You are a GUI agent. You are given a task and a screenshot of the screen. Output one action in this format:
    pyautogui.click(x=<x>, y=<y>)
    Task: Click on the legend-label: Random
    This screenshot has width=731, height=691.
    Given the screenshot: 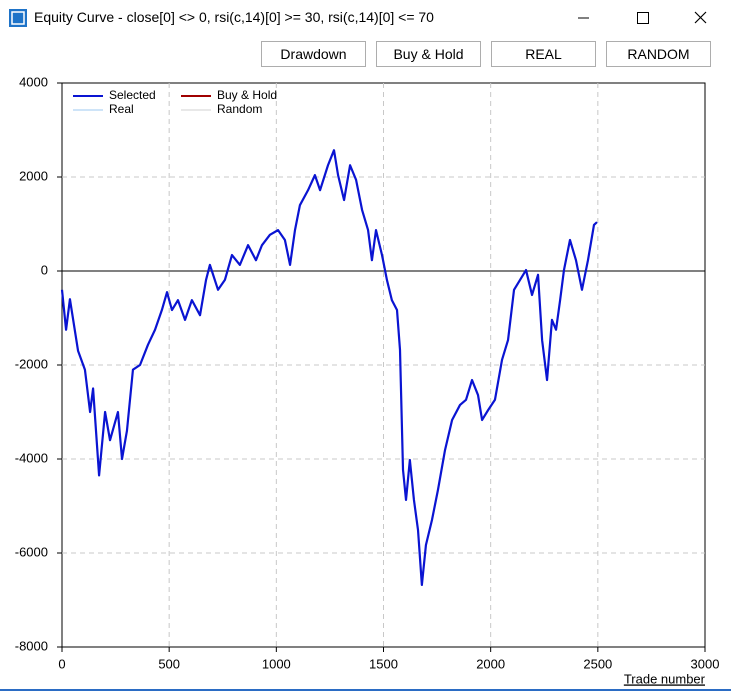 What is the action you would take?
    pyautogui.click(x=239, y=109)
    